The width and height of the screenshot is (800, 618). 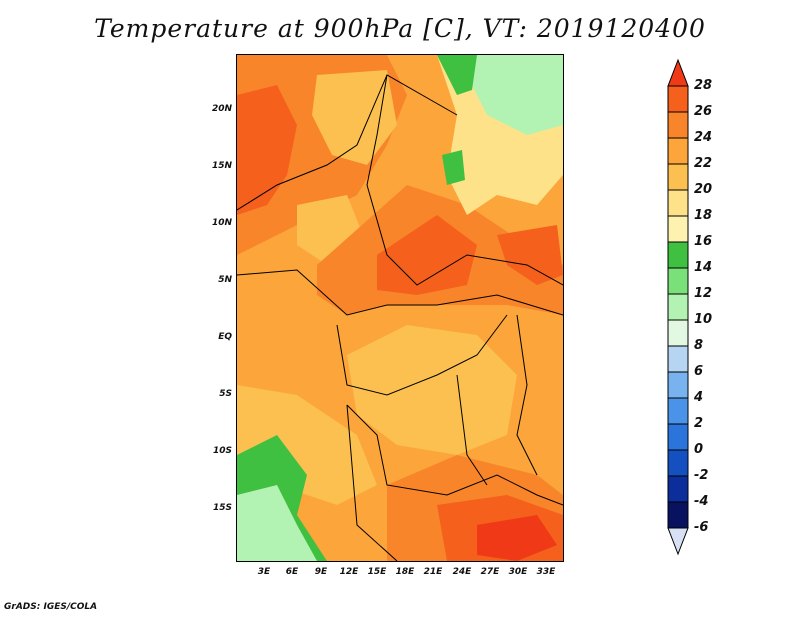 What do you see at coordinates (678, 541) in the screenshot?
I see `colorbar-bottom-arrow` at bounding box center [678, 541].